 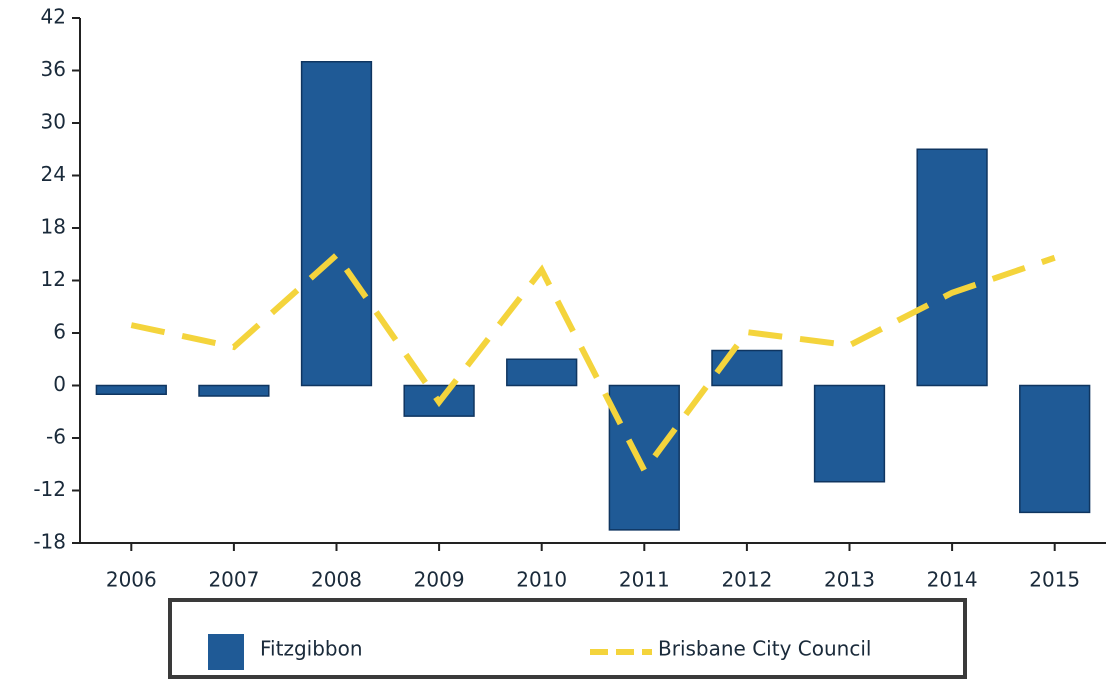 I want to click on x-tick-label: 2013, so click(x=849, y=580).